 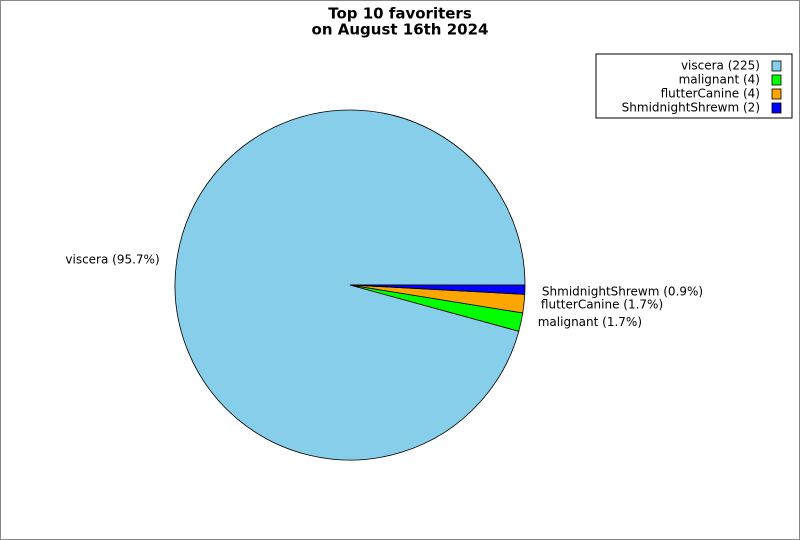 What do you see at coordinates (719, 80) in the screenshot?
I see `legend-label: malignant (4)` at bounding box center [719, 80].